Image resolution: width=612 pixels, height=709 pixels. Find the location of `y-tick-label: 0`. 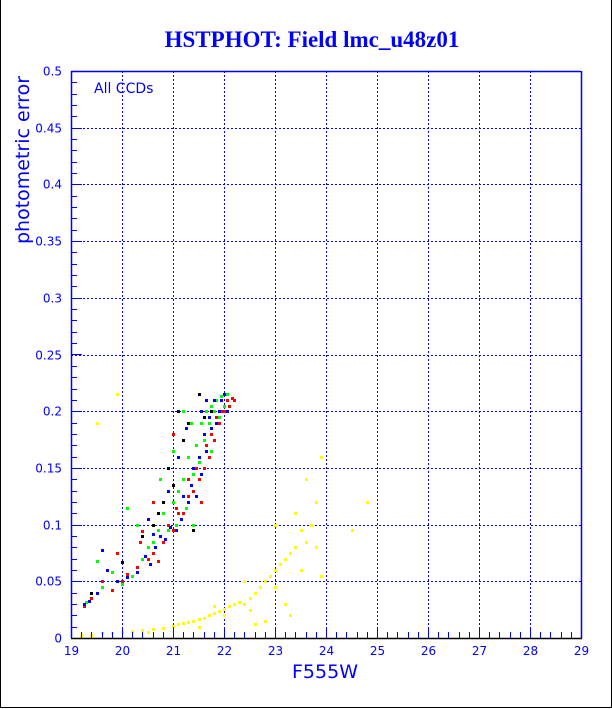

y-tick-label: 0 is located at coordinates (58, 639).